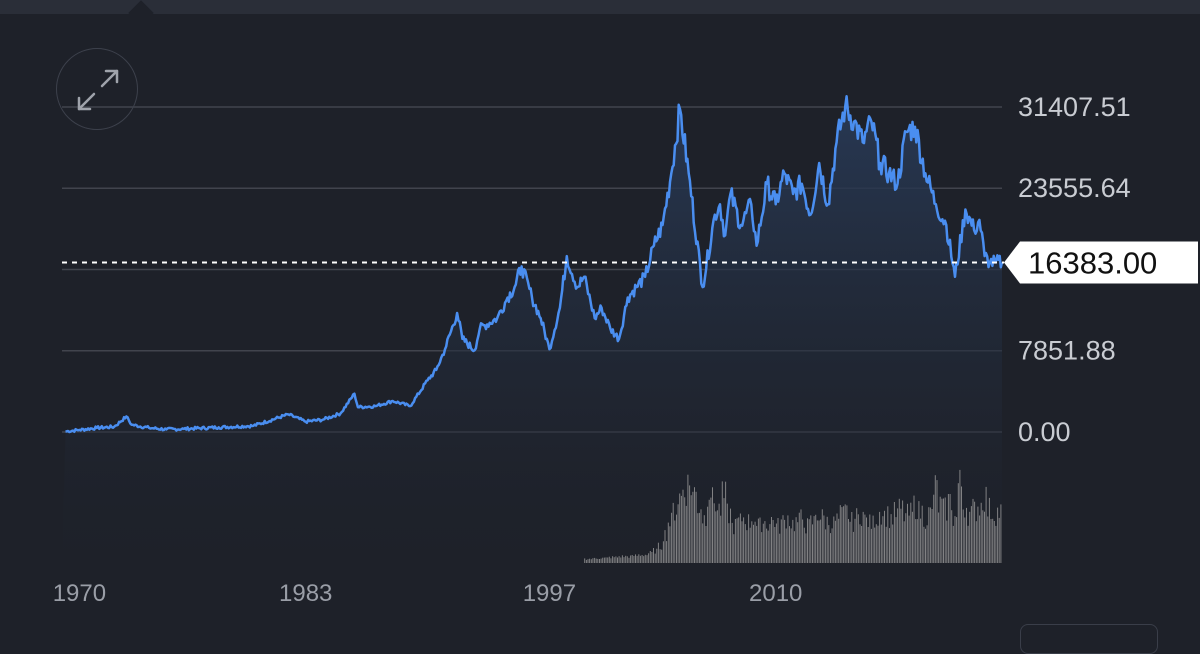 This screenshot has width=1200, height=654. I want to click on expand-arrows-icon, so click(98, 90).